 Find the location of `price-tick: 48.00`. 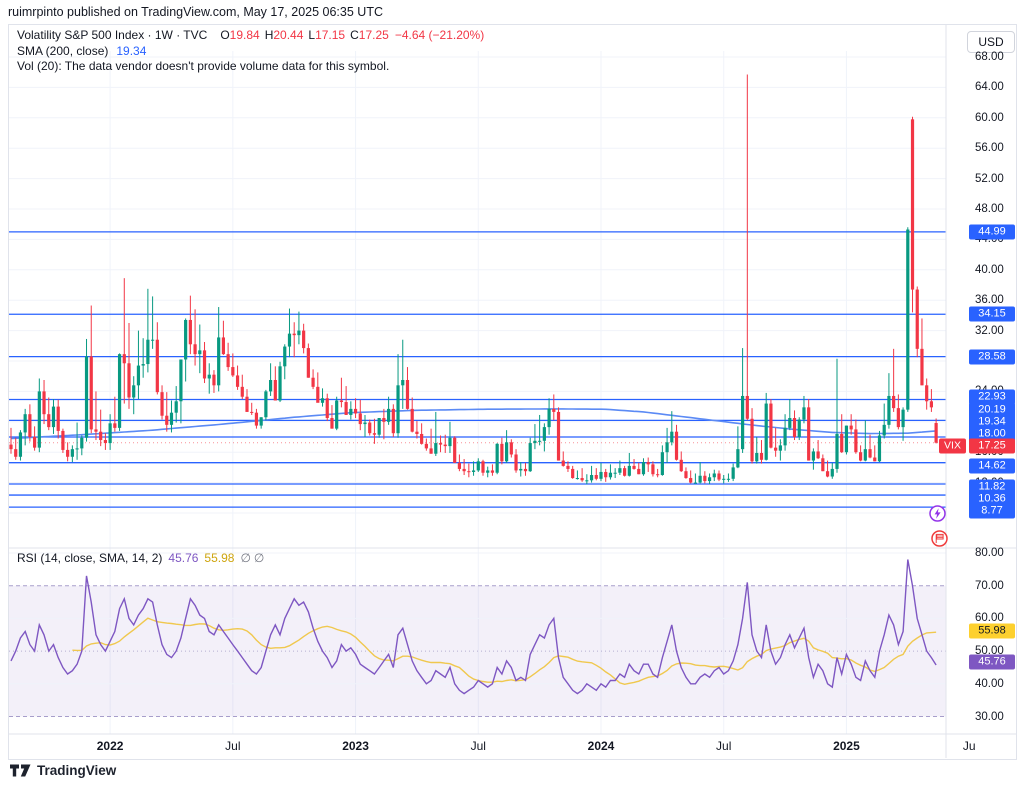

price-tick: 48.00 is located at coordinates (989, 209).